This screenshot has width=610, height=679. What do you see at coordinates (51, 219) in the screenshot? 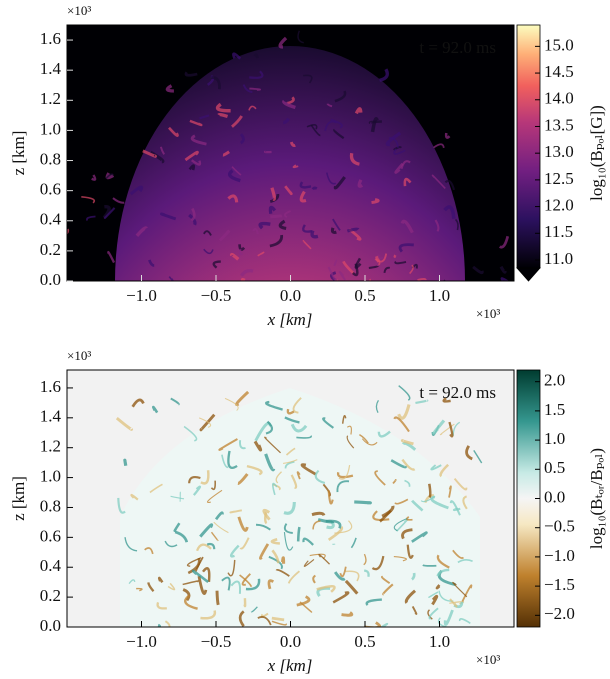
I see `y-tick-label: 0.4` at bounding box center [51, 219].